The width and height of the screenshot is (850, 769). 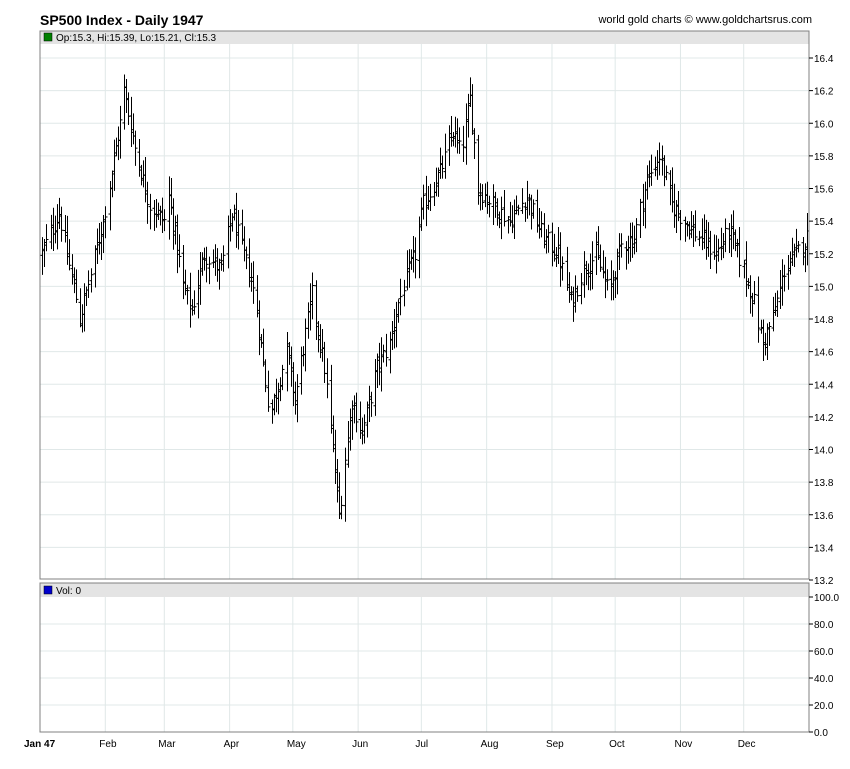 What do you see at coordinates (824, 625) in the screenshot?
I see `vol-tick-label: 80.0` at bounding box center [824, 625].